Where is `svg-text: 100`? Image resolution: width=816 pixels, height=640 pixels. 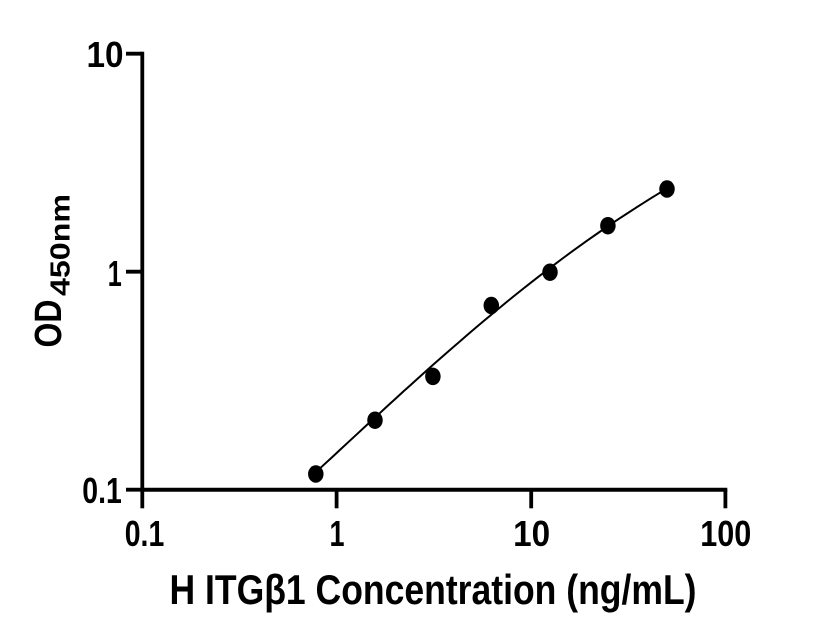
svg-text: 100 is located at coordinates (725, 533).